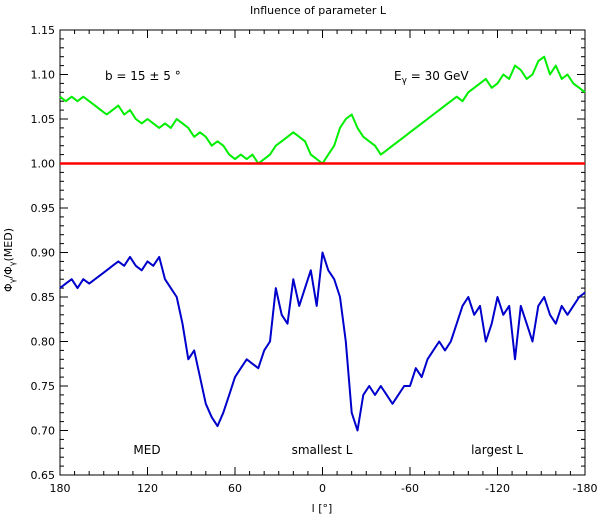  What do you see at coordinates (43, 342) in the screenshot?
I see `y-tick-label: 0.80` at bounding box center [43, 342].